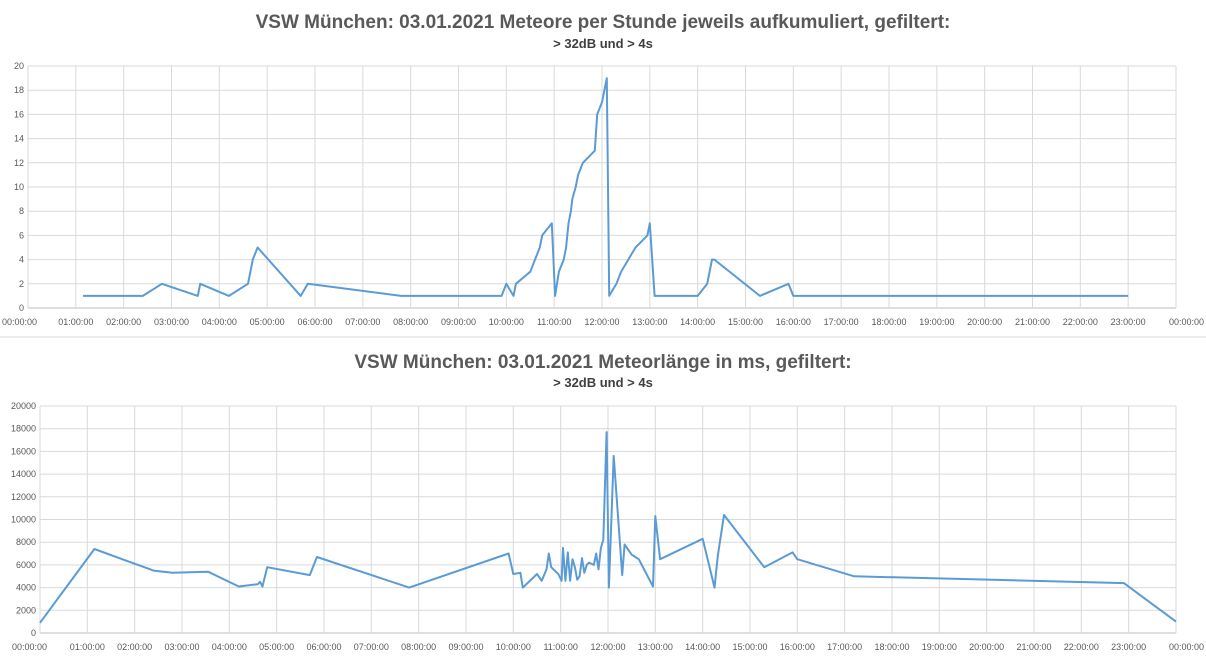 The image size is (1206, 663). I want to click on chart2-x-tick-label: 04:00:00, so click(229, 647).